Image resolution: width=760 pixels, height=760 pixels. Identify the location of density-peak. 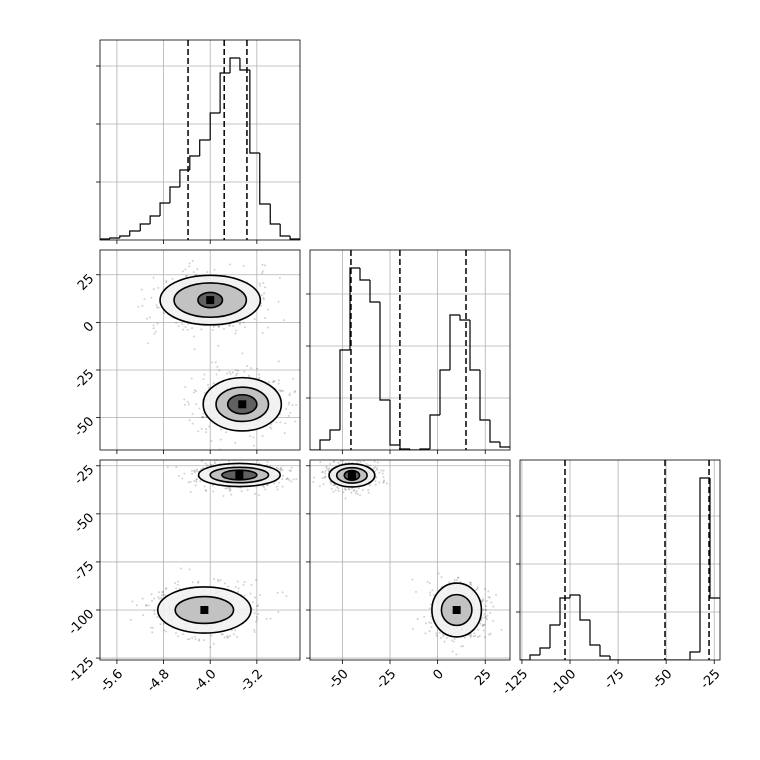
(456, 610).